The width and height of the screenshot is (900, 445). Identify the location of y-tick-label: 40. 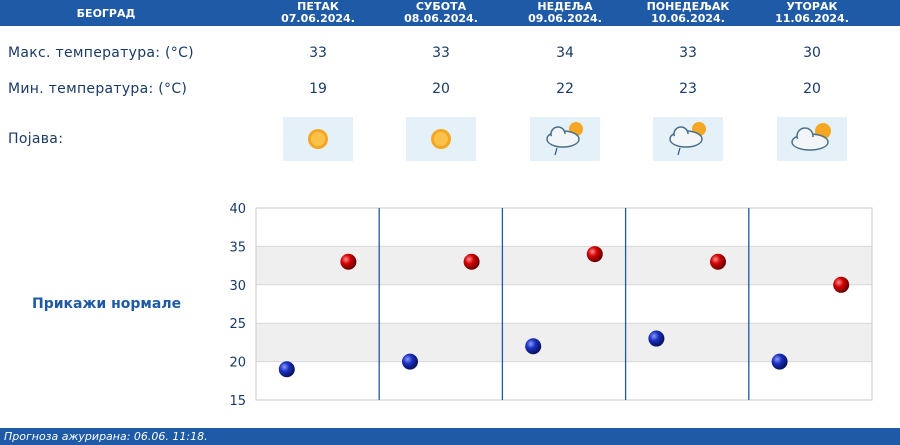
(237, 209).